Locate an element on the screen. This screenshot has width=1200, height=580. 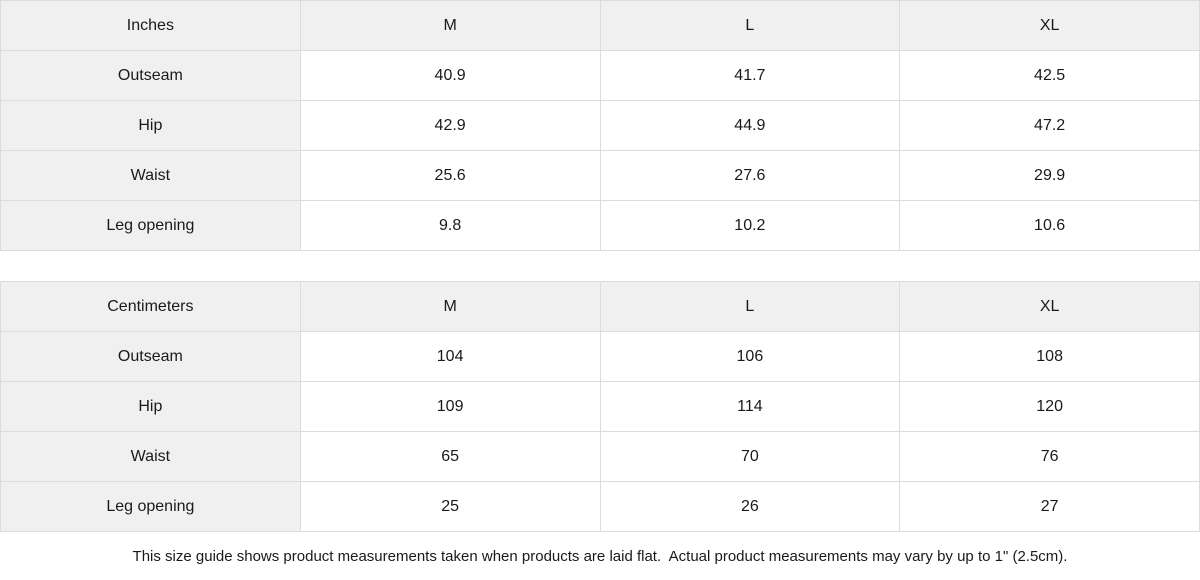
unit-header-cell: Inches is located at coordinates (150, 25).